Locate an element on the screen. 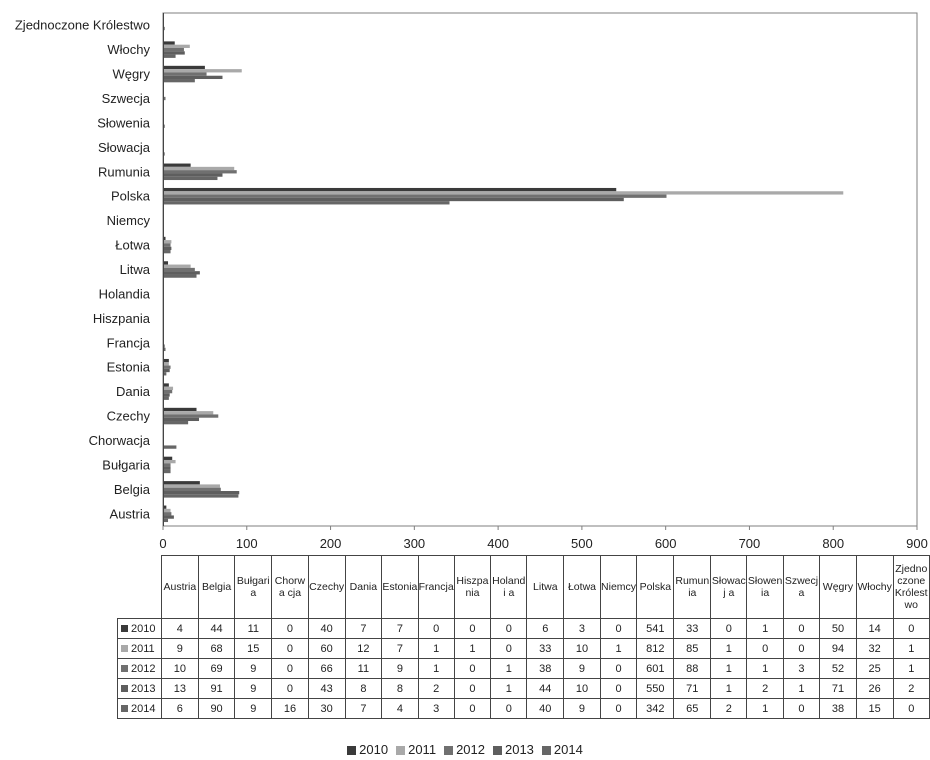 The image size is (930, 760). table-cell: 3 is located at coordinates (801, 668).